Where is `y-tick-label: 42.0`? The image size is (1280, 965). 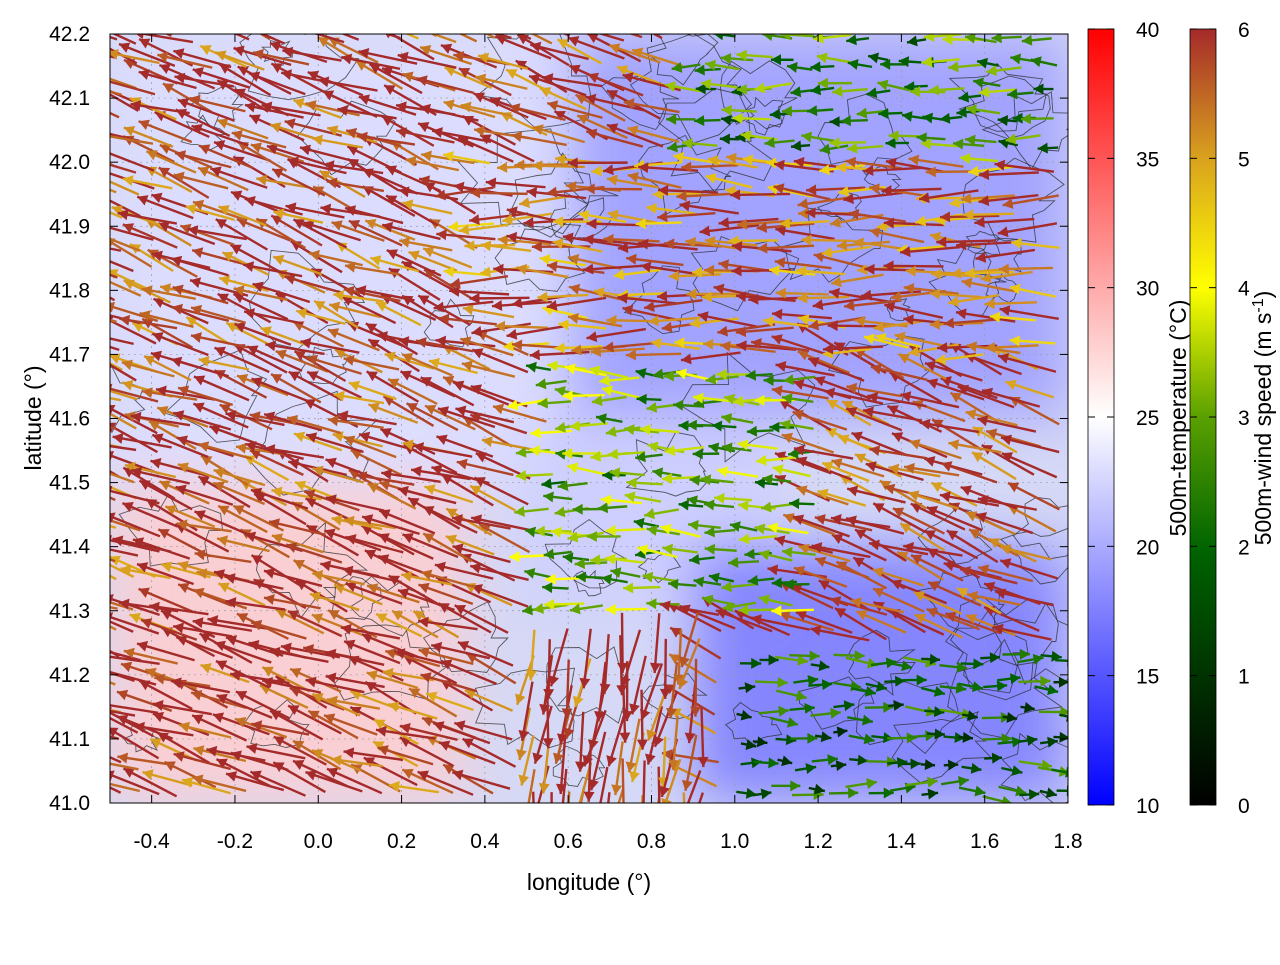
y-tick-label: 42.0 is located at coordinates (69, 162).